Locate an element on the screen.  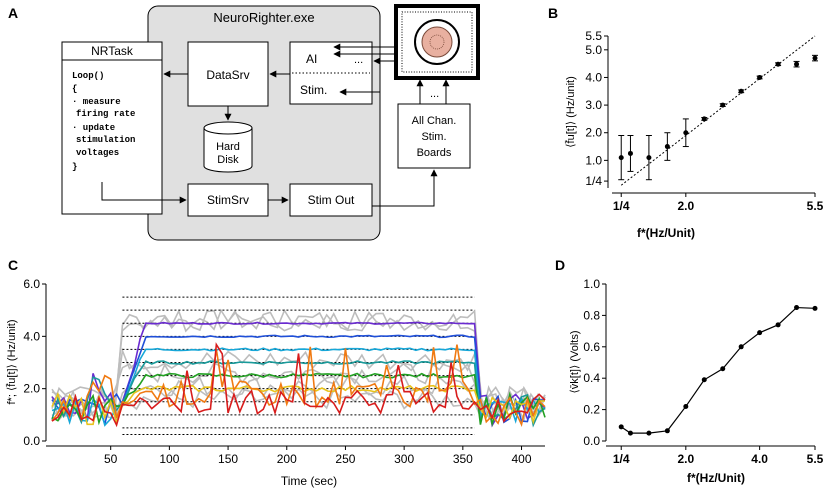
stim-label: Stim. is located at coordinates (313, 90).